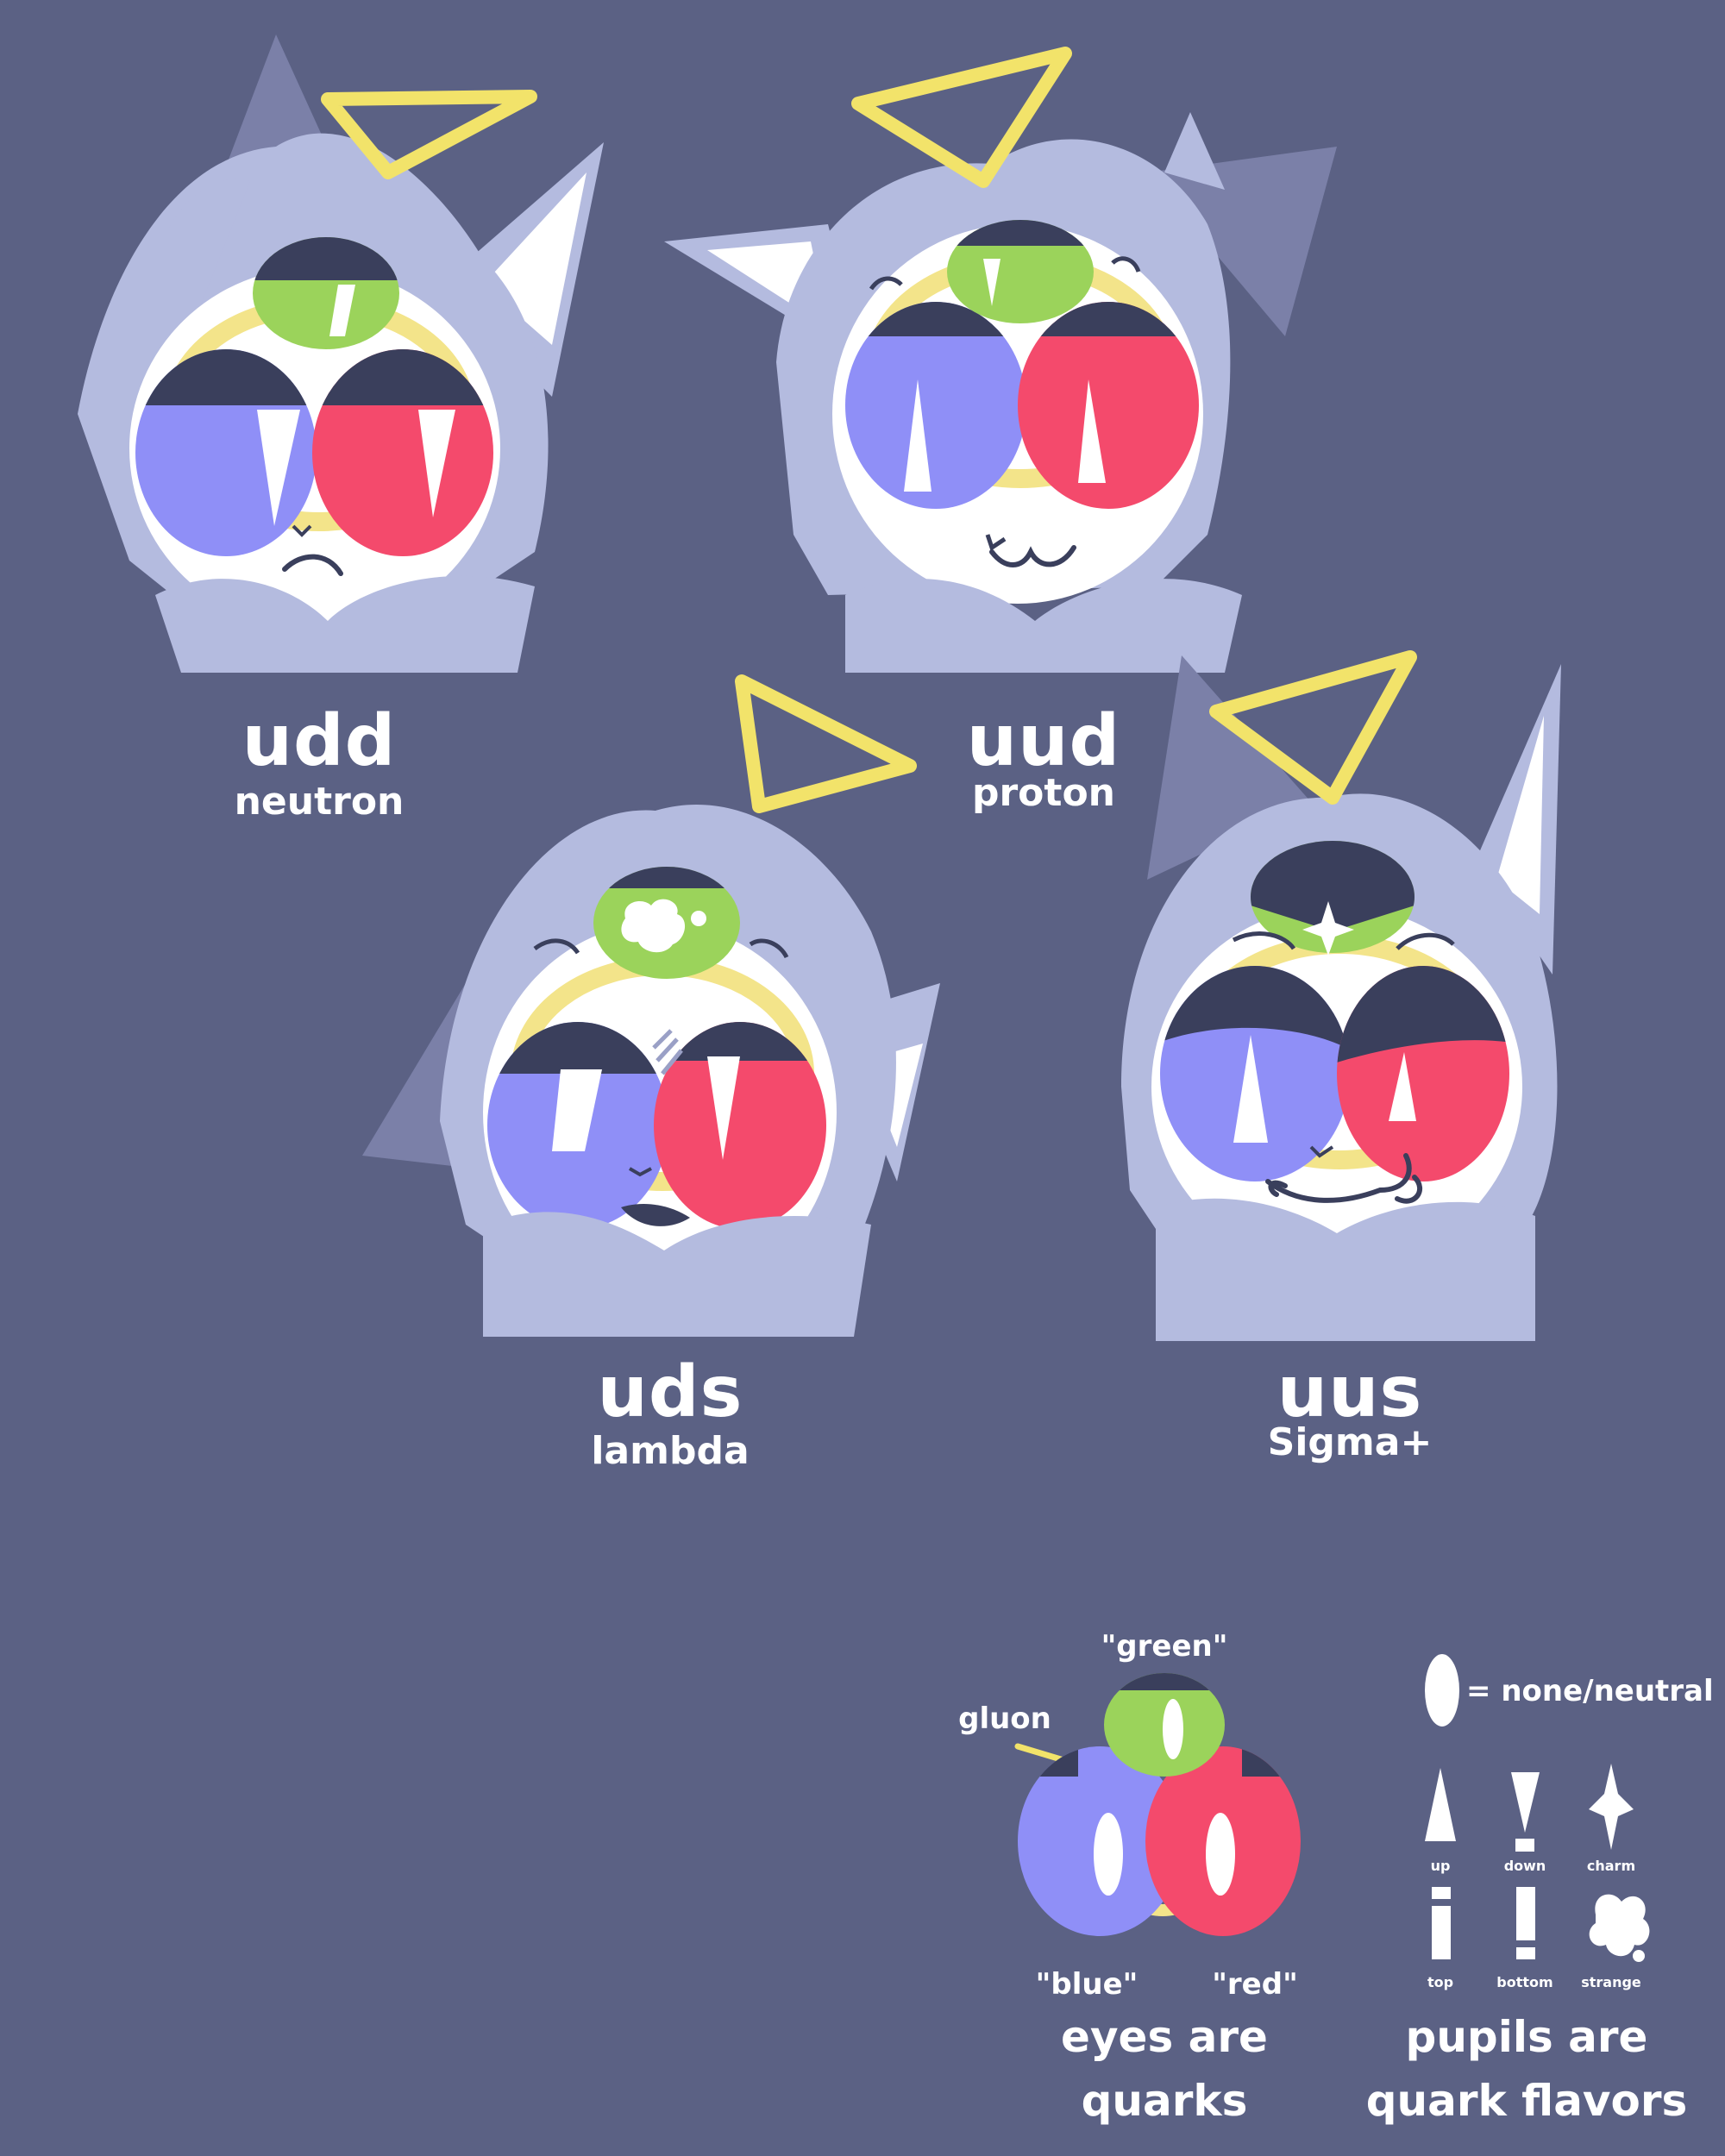  What do you see at coordinates (1524, 1866) in the screenshot?
I see `legend-down-label: down` at bounding box center [1524, 1866].